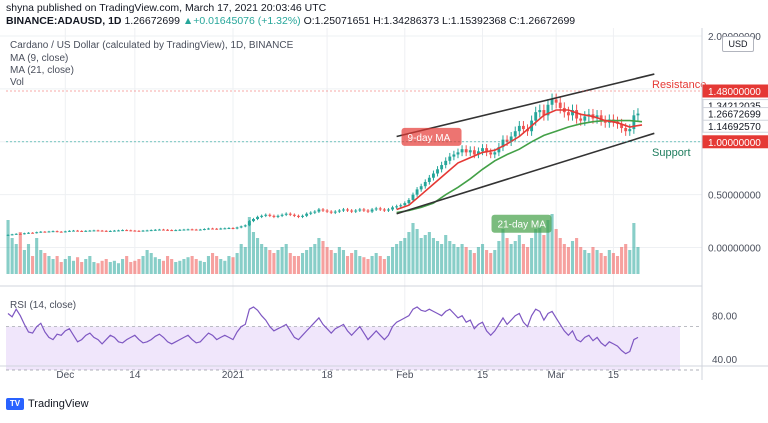 The width and height of the screenshot is (768, 423). Describe the element at coordinates (734, 115) in the screenshot. I see `price-tag-label: 1.26672699` at that location.